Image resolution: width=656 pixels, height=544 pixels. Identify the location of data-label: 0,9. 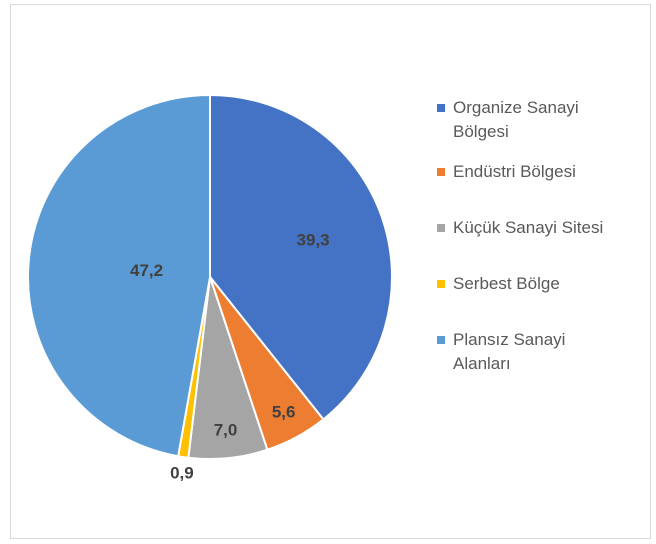
(182, 473).